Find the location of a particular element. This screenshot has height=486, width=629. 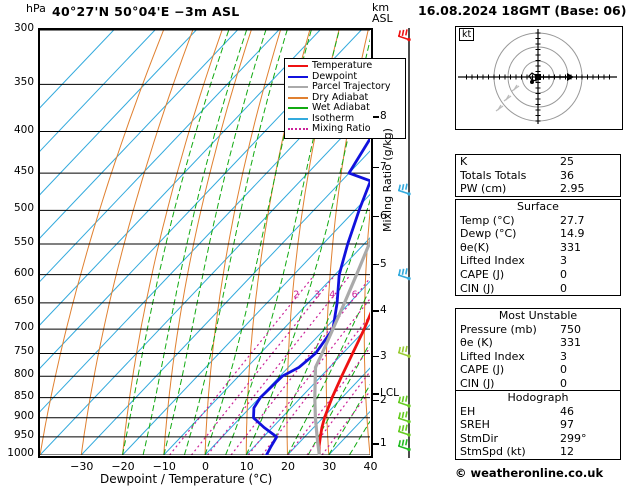

legend-item: Dewpoint is located at coordinates (345, 76).